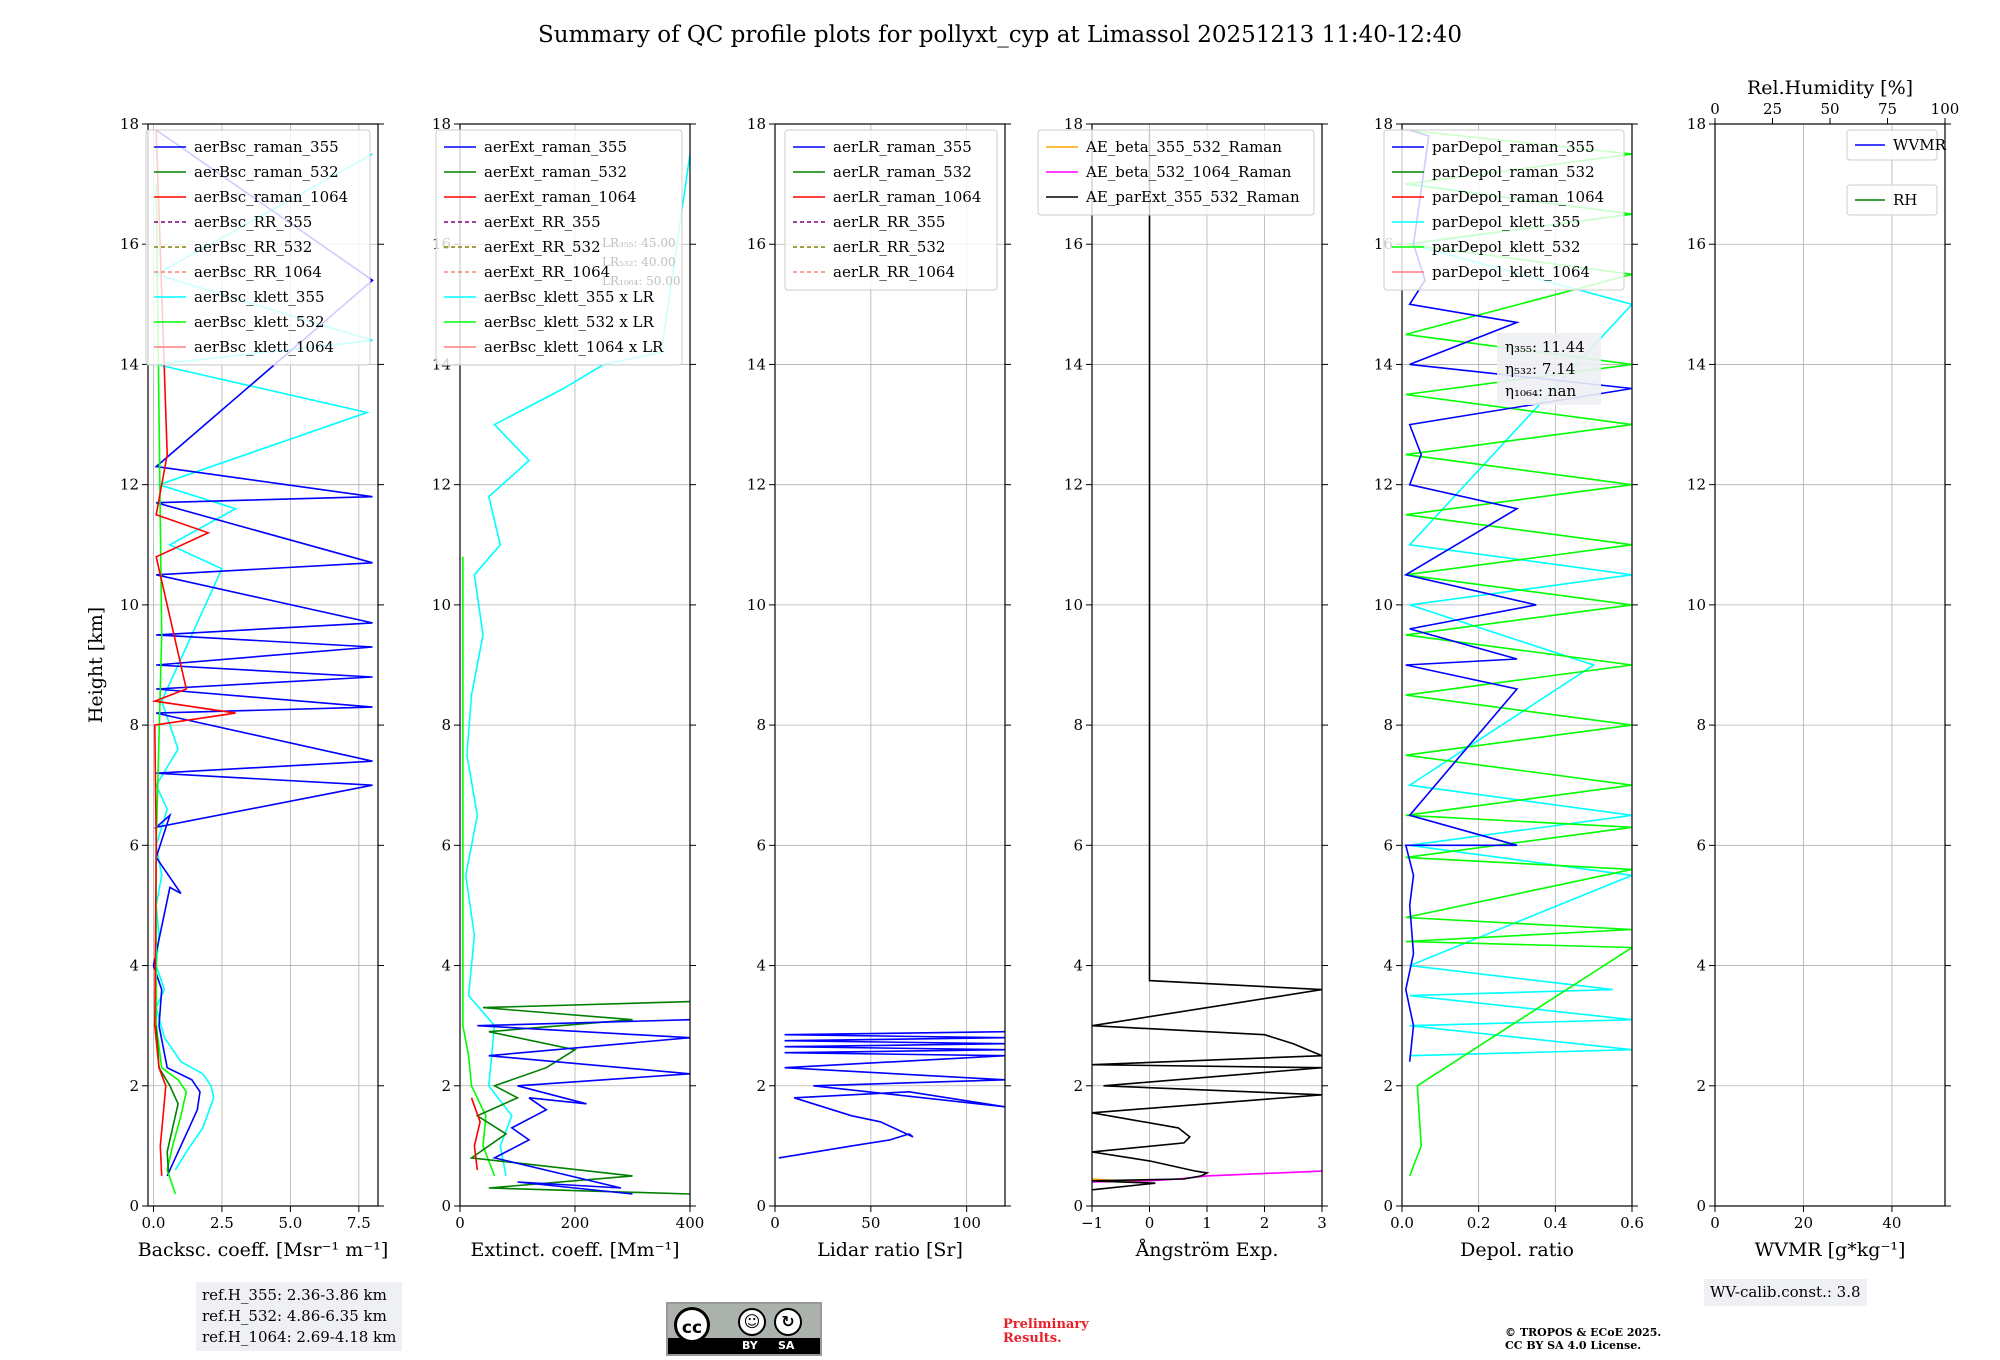 This screenshot has height=1360, width=2000. What do you see at coordinates (690, 1223) in the screenshot?
I see `xtick-label: 400` at bounding box center [690, 1223].